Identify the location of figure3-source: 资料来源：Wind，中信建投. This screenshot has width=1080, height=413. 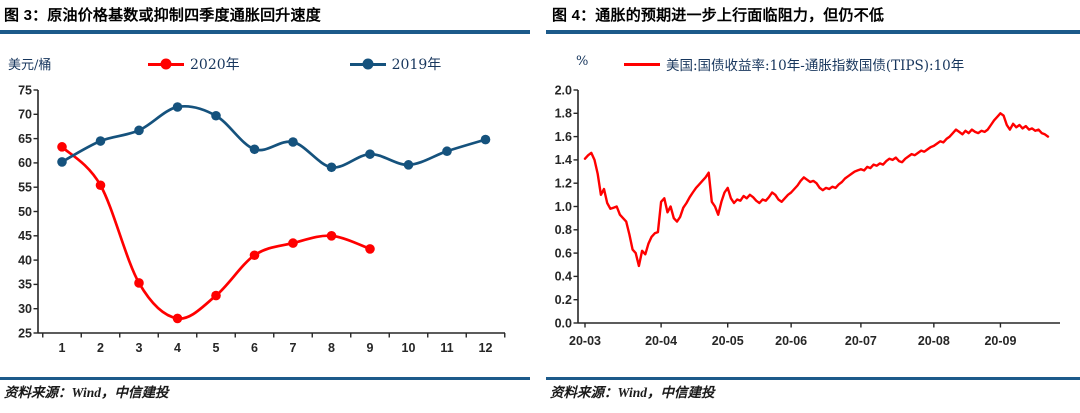
(86, 392).